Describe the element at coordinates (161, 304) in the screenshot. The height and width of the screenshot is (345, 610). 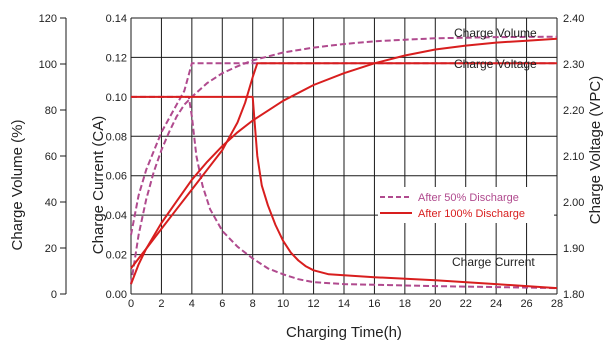
I see `x-tick-label: 2` at that location.